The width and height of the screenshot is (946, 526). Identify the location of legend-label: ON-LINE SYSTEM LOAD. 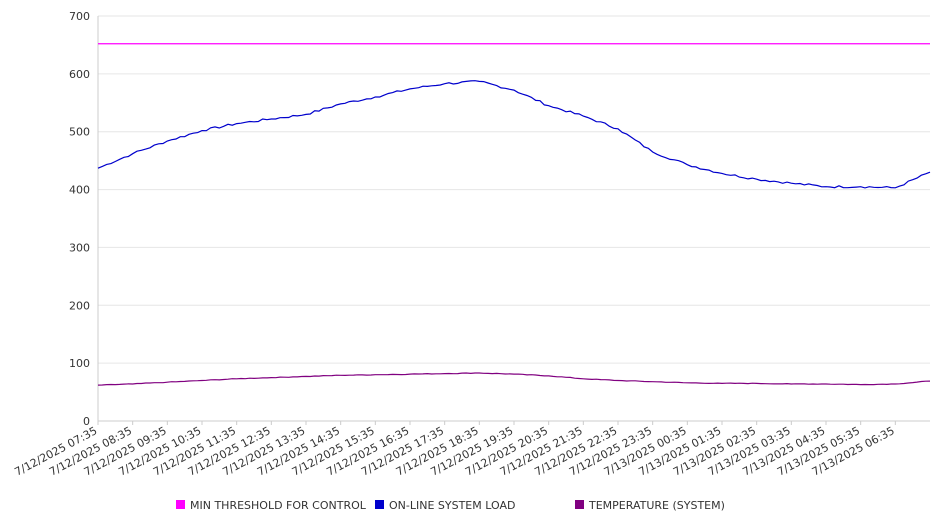
(452, 505).